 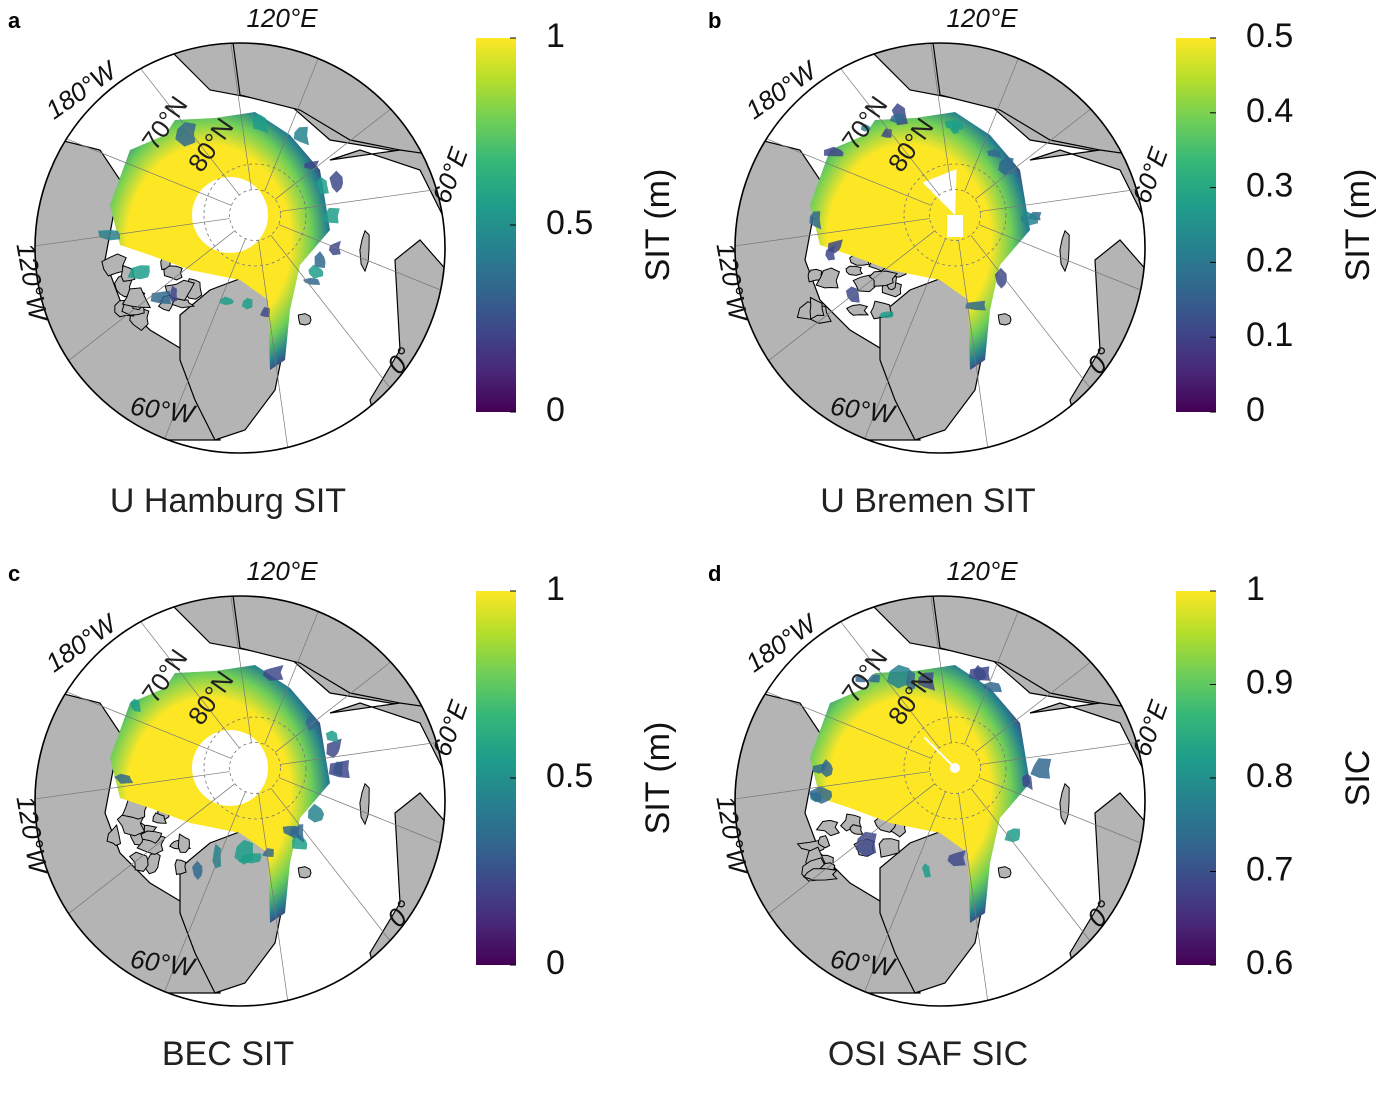 What do you see at coordinates (927, 501) in the screenshot?
I see `map-title: U Bremen SIT` at bounding box center [927, 501].